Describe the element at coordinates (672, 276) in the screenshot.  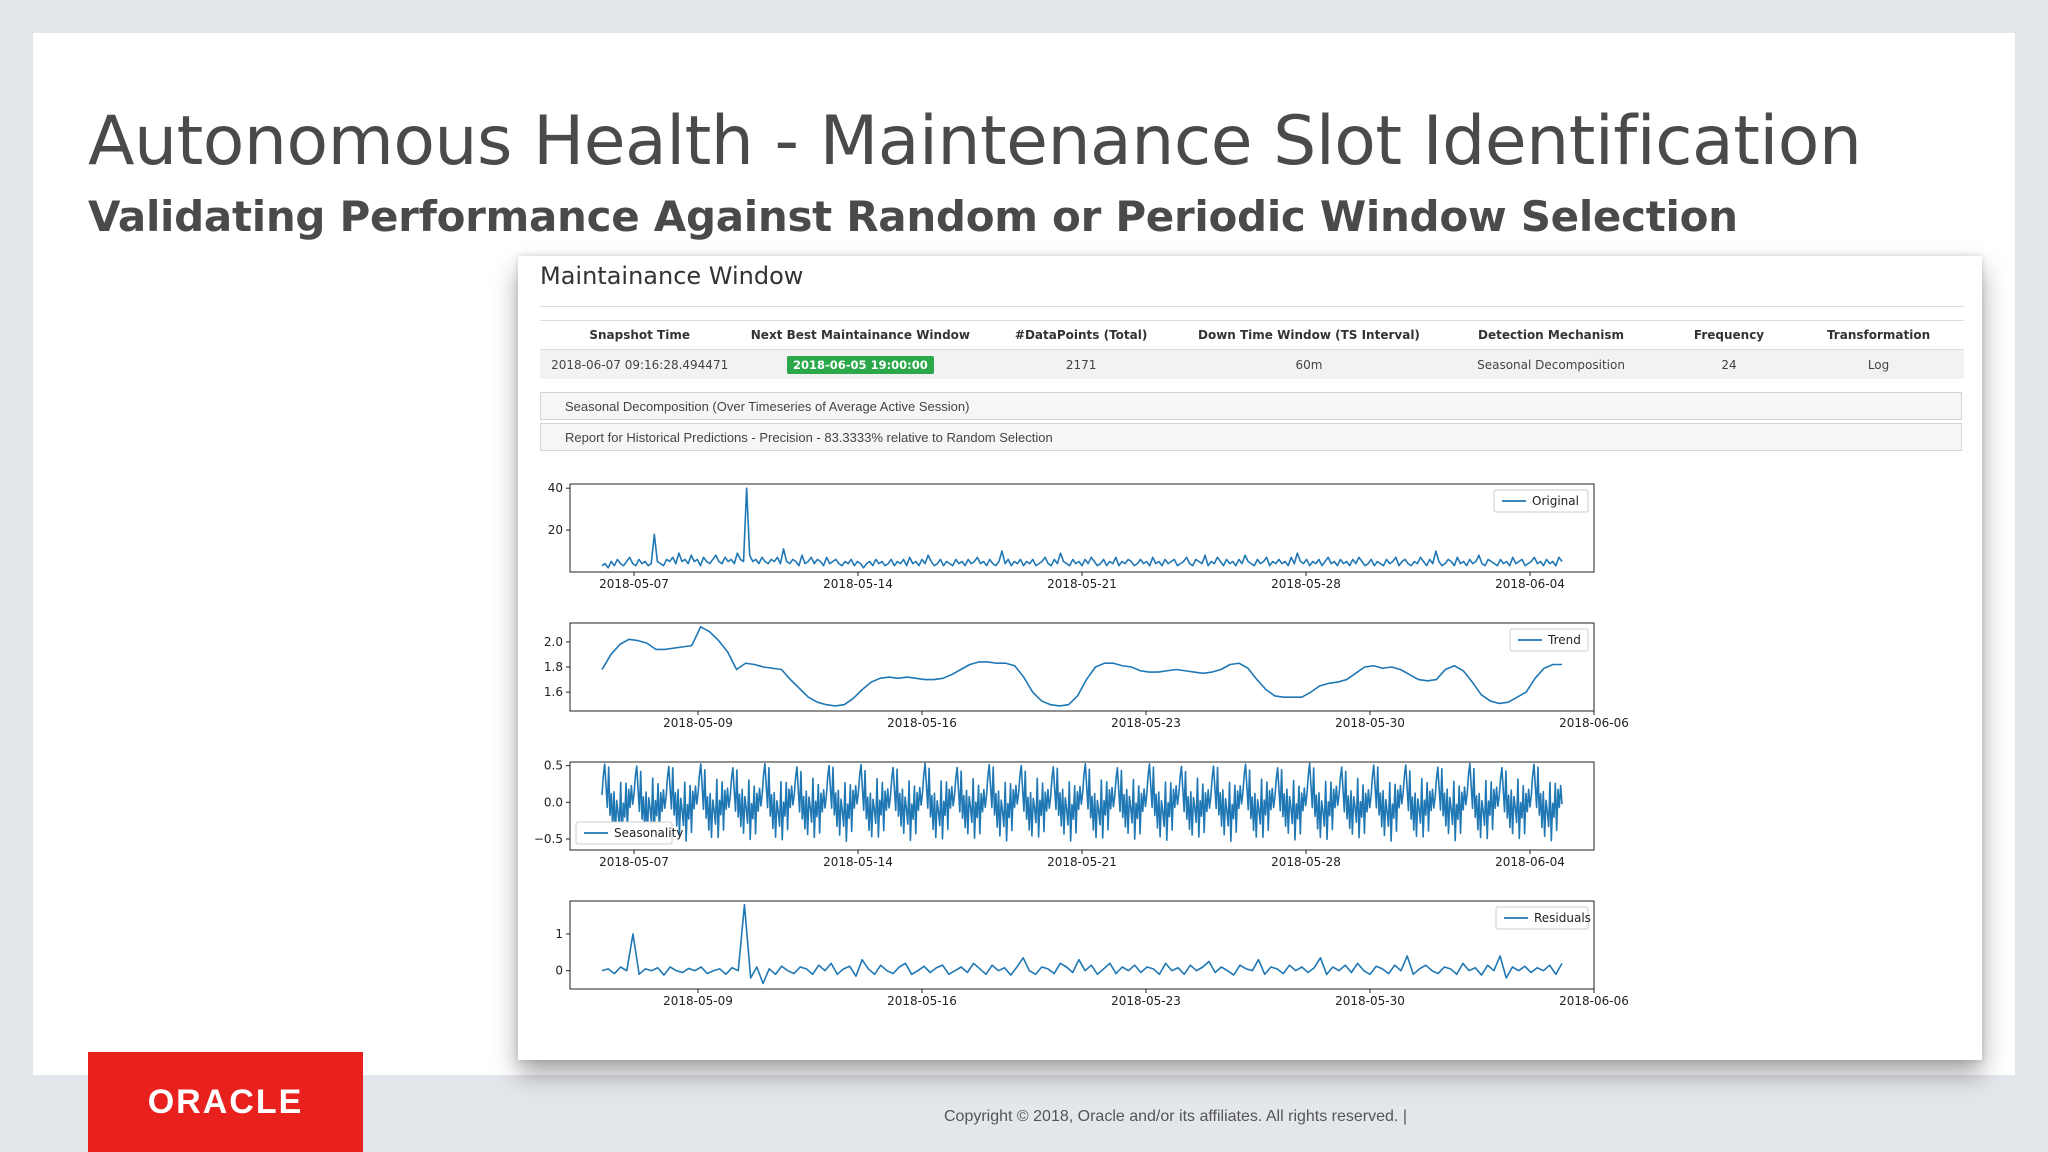
I see `panel-title: Maintainance Window` at that location.